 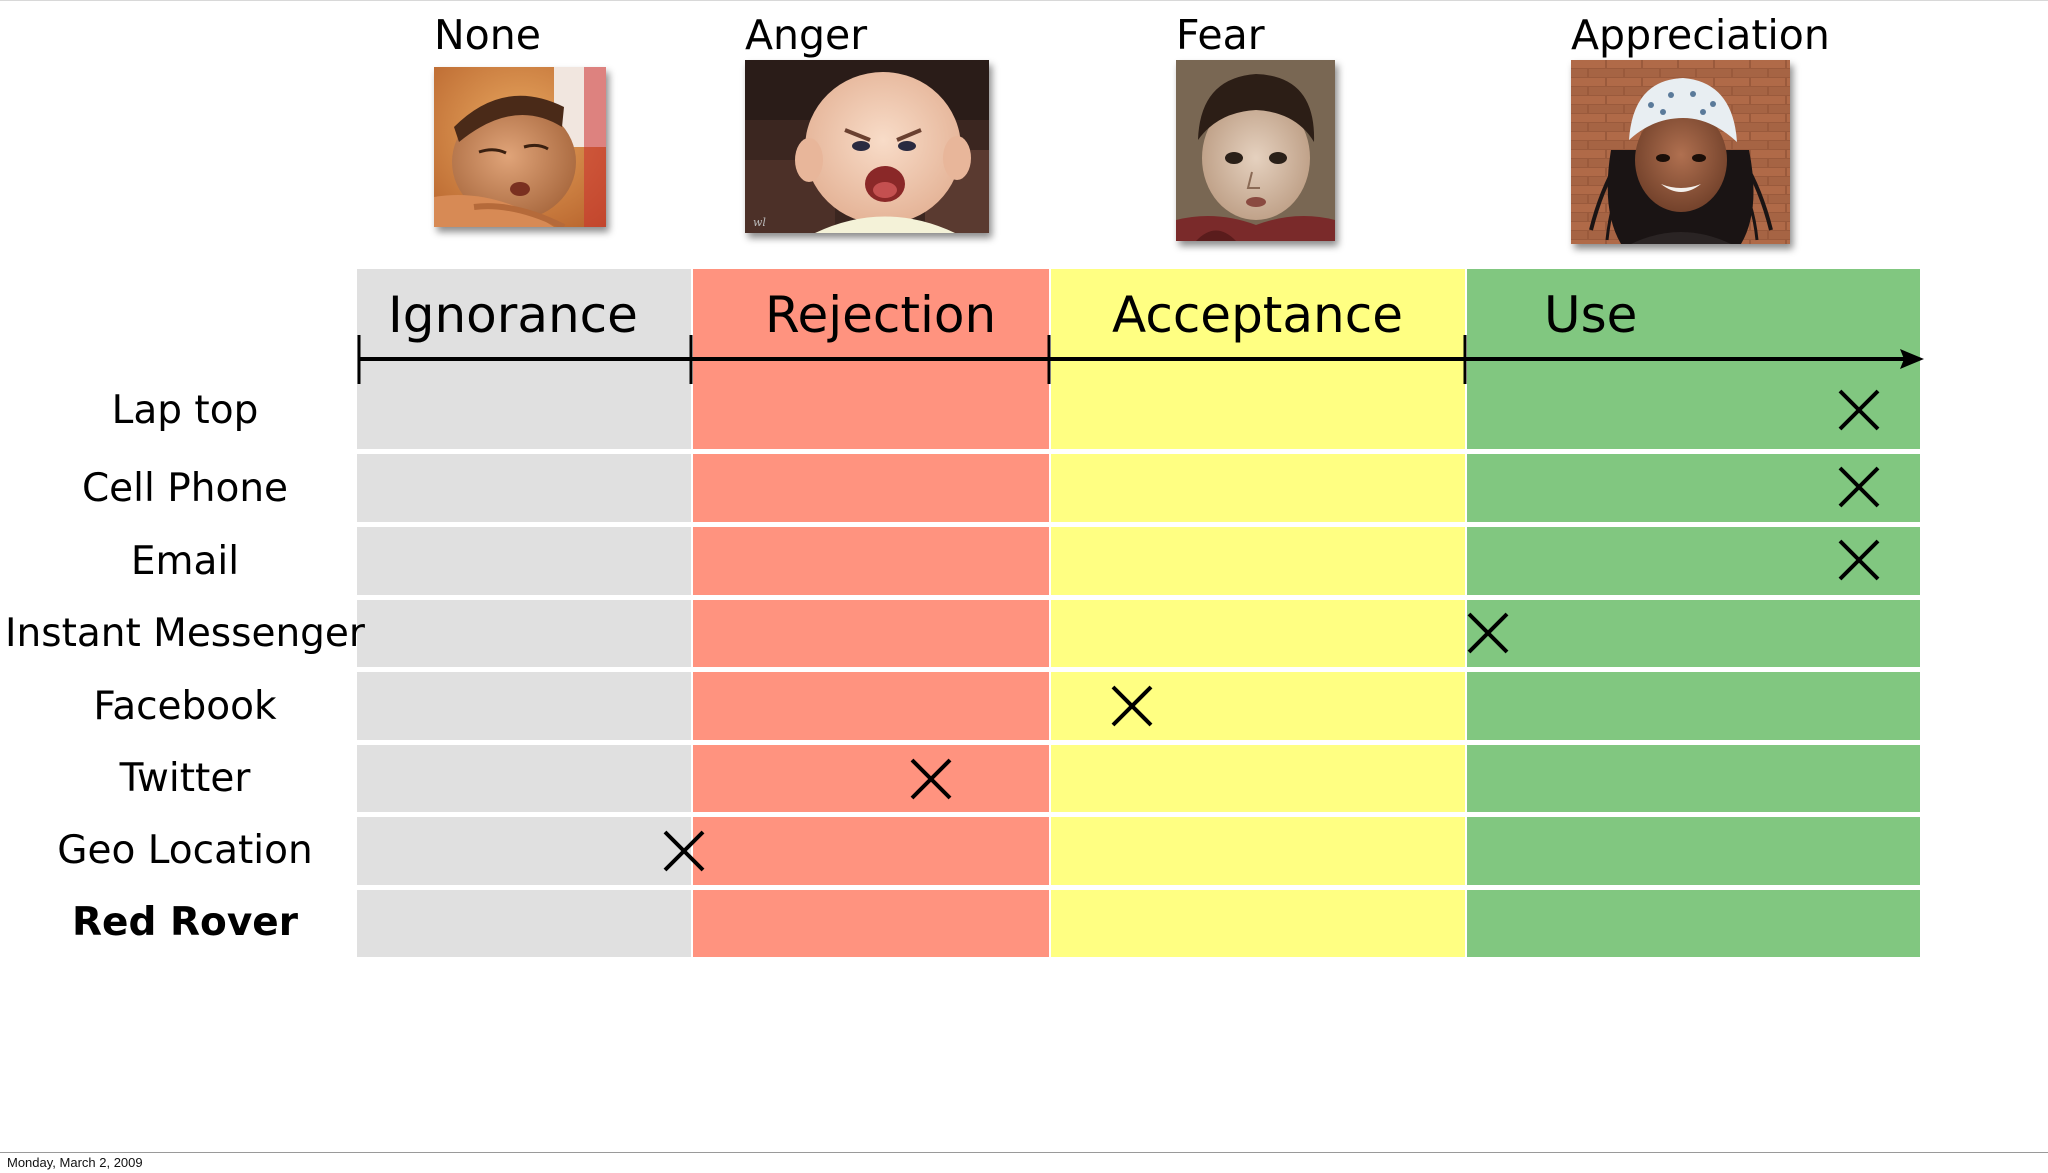 I want to click on stage-label-acceptance: Acceptance, so click(x=1257, y=315).